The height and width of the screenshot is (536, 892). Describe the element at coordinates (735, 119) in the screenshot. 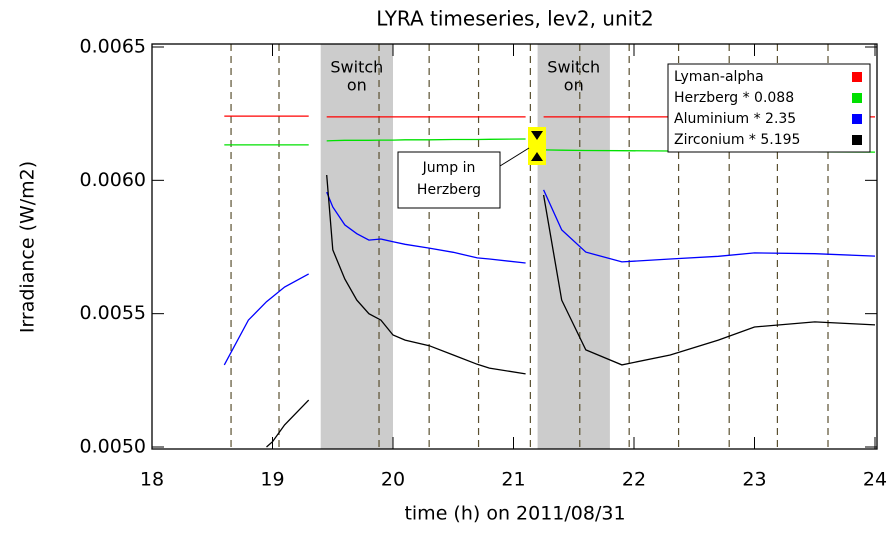

I see `legend-label: Aluminium * 2.35` at that location.